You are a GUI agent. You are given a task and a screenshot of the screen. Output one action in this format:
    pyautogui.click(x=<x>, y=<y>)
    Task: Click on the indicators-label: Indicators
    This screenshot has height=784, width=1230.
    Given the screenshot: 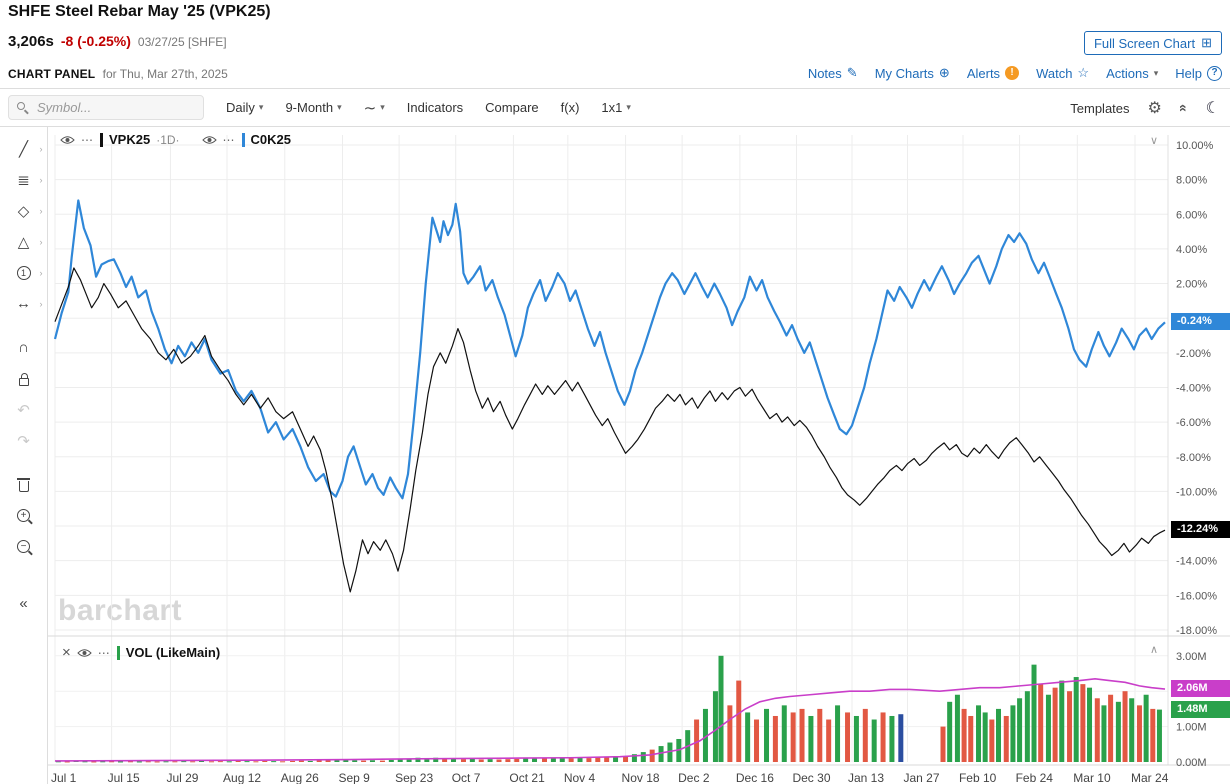 What is the action you would take?
    pyautogui.click(x=435, y=107)
    